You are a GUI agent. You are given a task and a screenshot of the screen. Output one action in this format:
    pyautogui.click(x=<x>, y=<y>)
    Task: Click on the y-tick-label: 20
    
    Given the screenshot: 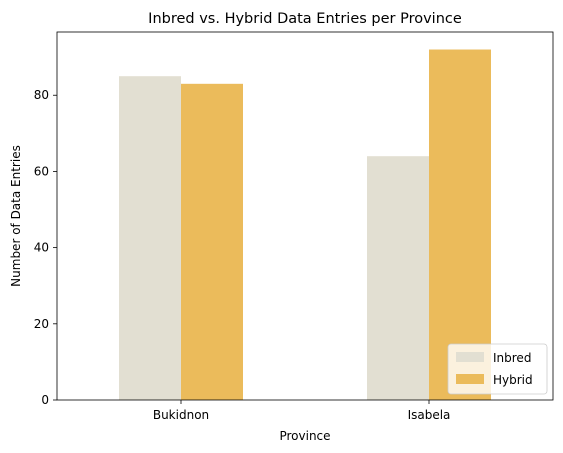 What is the action you would take?
    pyautogui.click(x=41, y=324)
    